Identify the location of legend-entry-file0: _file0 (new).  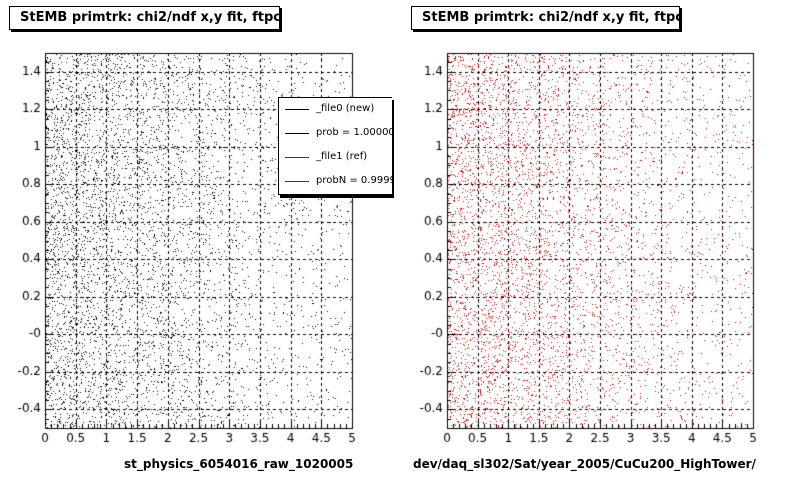
(335, 110).